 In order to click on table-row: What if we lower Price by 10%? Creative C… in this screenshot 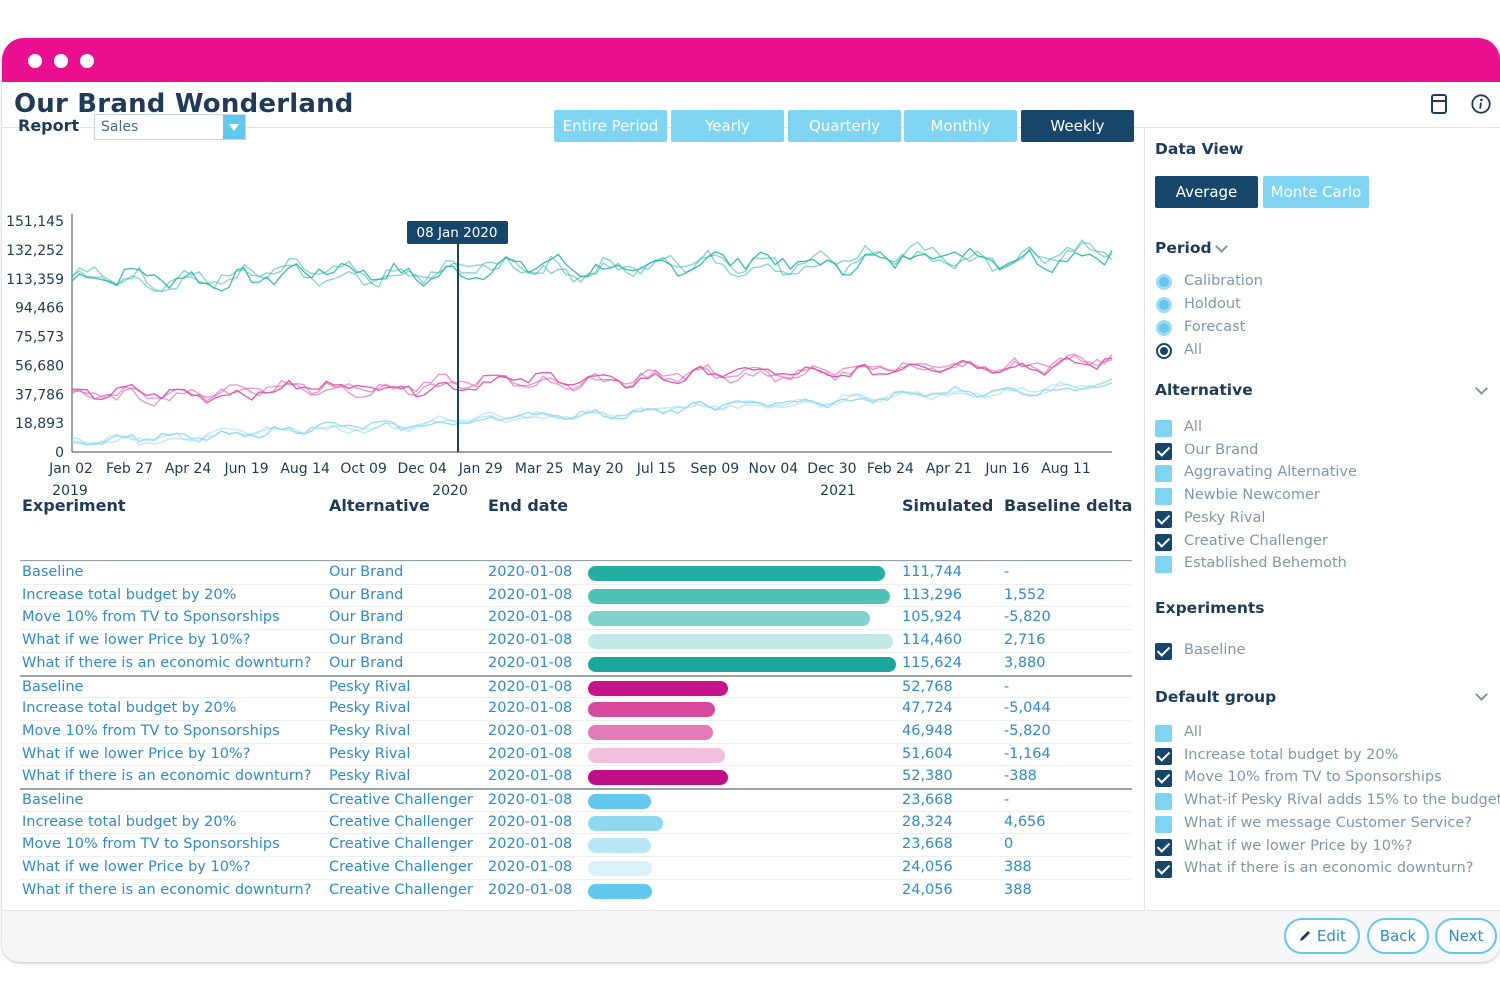, I will do `click(576, 867)`.